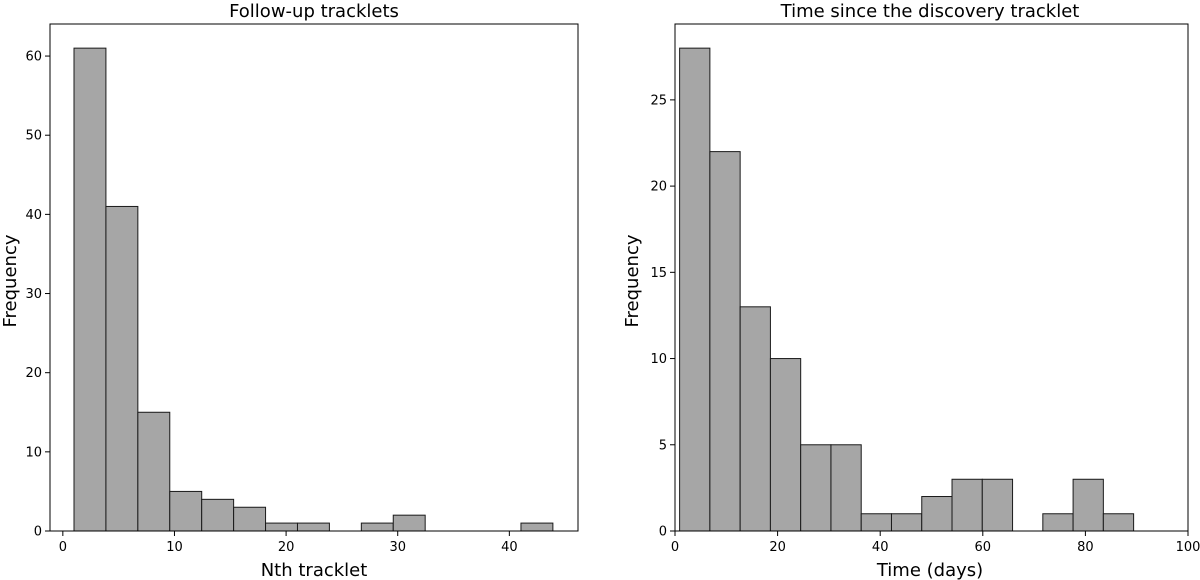 This screenshot has width=1200, height=580. I want to click on right-y-tick-label: 5, so click(663, 445).